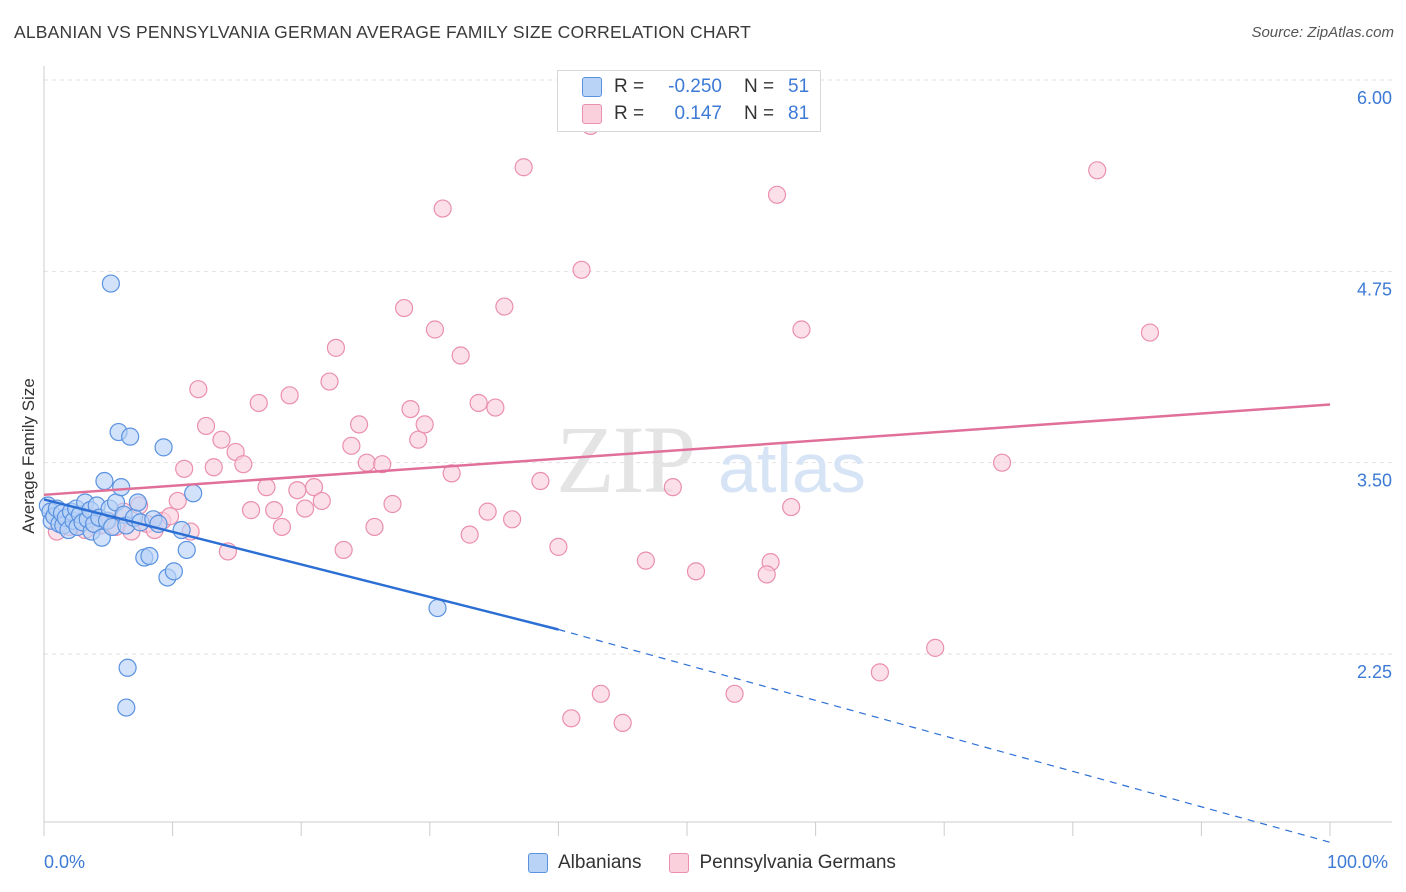 This screenshot has width=1406, height=892. What do you see at coordinates (625, 459) in the screenshot?
I see `watermark-zip: ZIP` at bounding box center [625, 459].